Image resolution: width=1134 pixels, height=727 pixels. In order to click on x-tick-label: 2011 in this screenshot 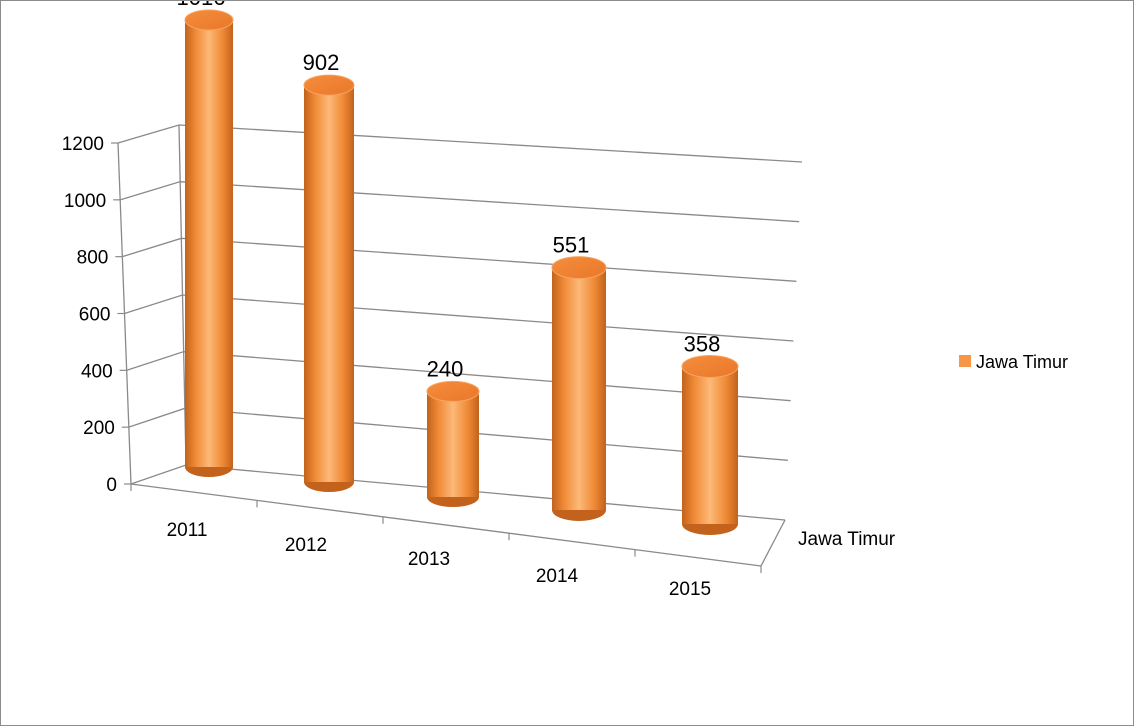, I will do `click(187, 530)`.